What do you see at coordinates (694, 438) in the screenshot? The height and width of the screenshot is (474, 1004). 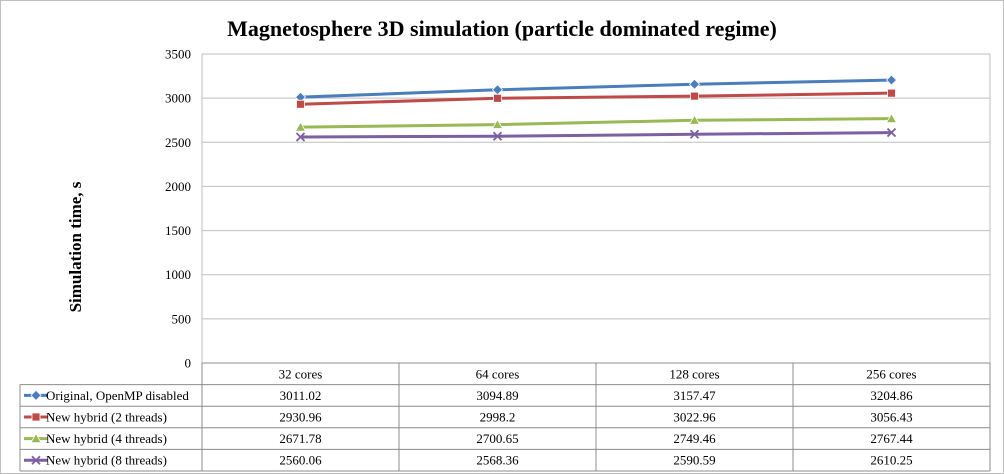 I see `table-cell-value: 2749.46` at bounding box center [694, 438].